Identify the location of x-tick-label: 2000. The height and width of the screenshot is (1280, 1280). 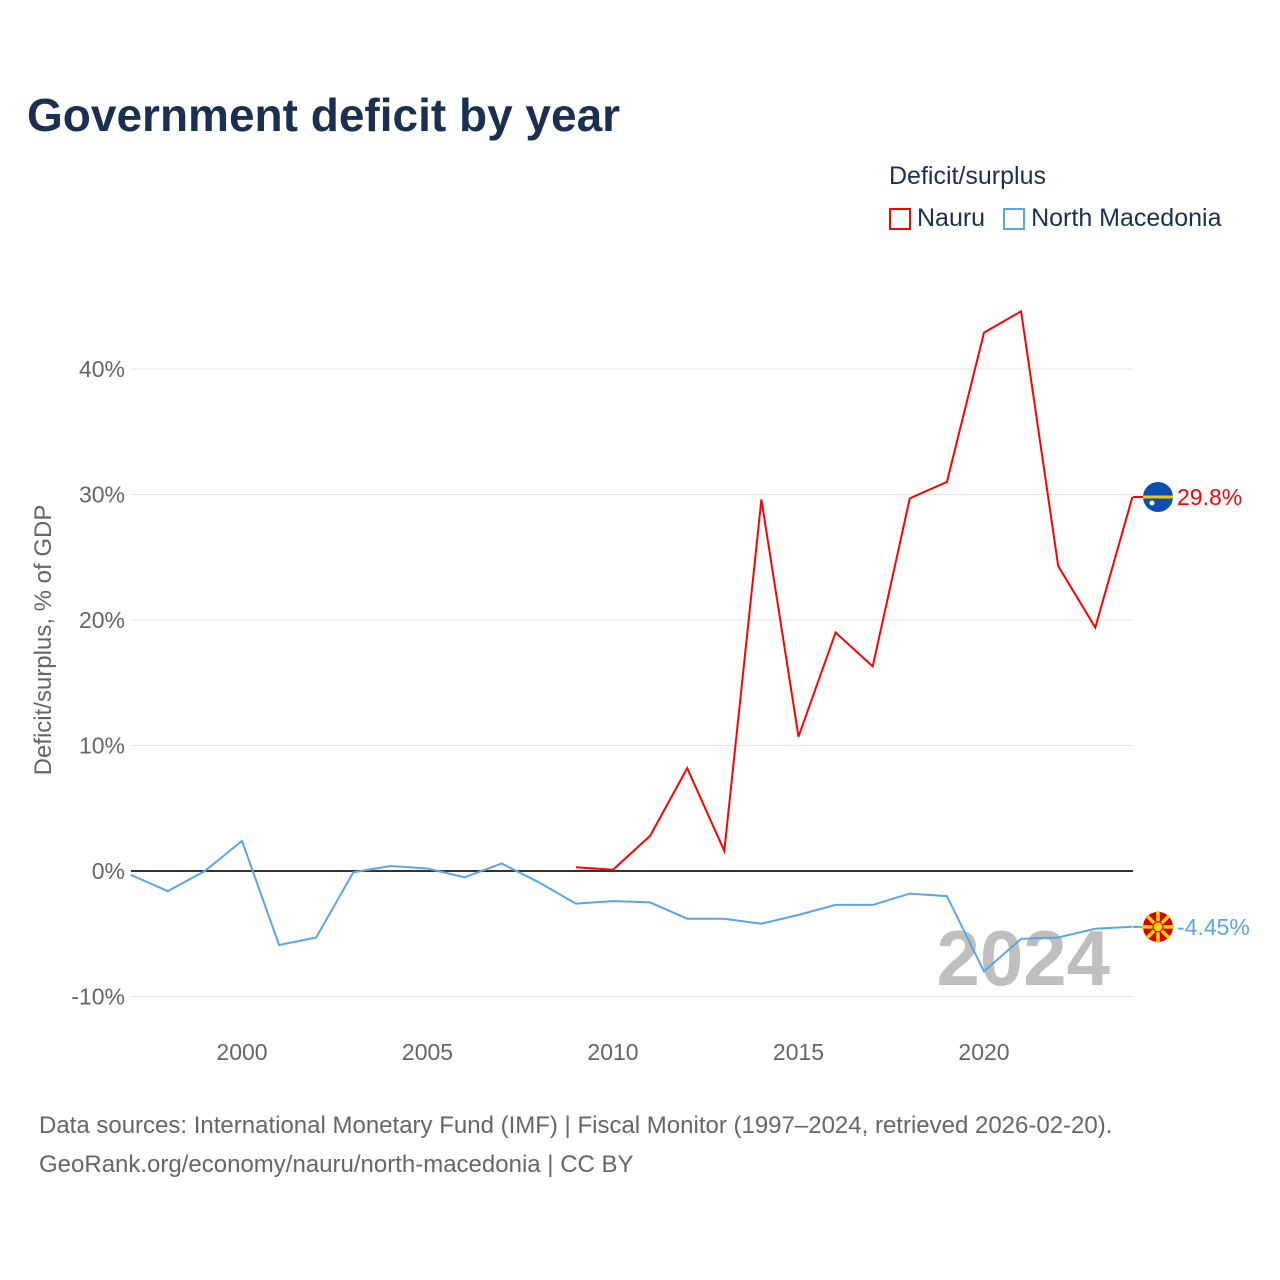
(241, 1052).